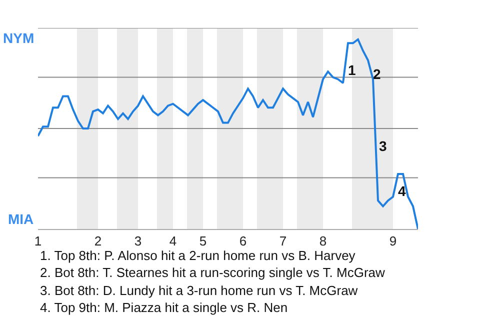 Image resolution: width=480 pixels, height=320 pixels. What do you see at coordinates (21, 219) in the screenshot?
I see `text: MIA` at bounding box center [21, 219].